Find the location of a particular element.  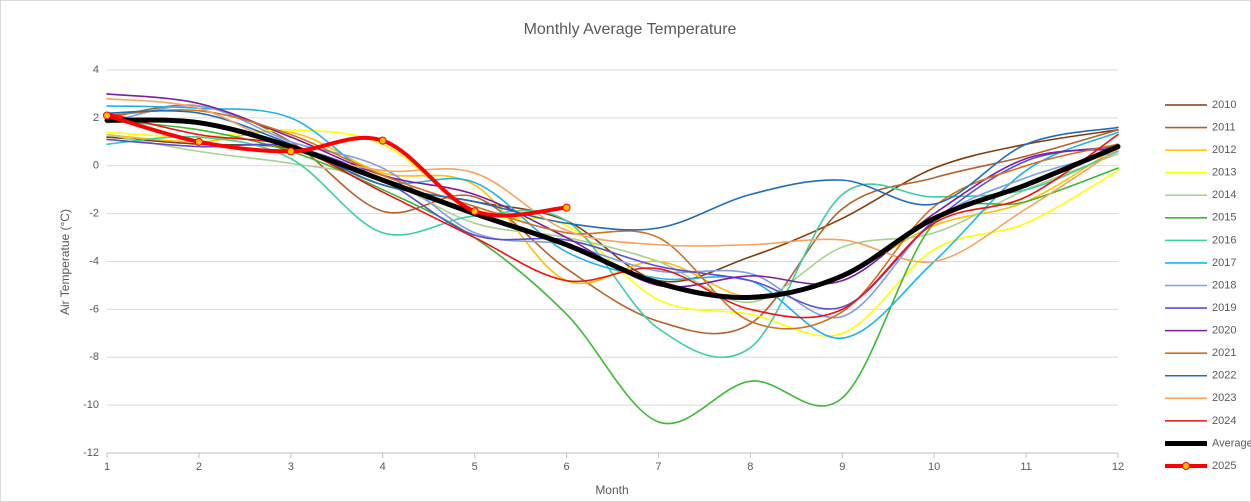

legend-label: 2025 is located at coordinates (1224, 466).